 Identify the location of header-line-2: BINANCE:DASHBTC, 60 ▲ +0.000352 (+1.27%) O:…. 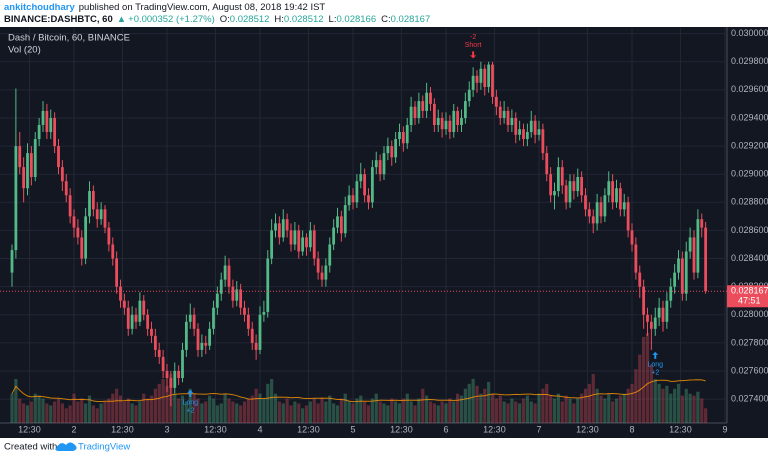
(217, 19).